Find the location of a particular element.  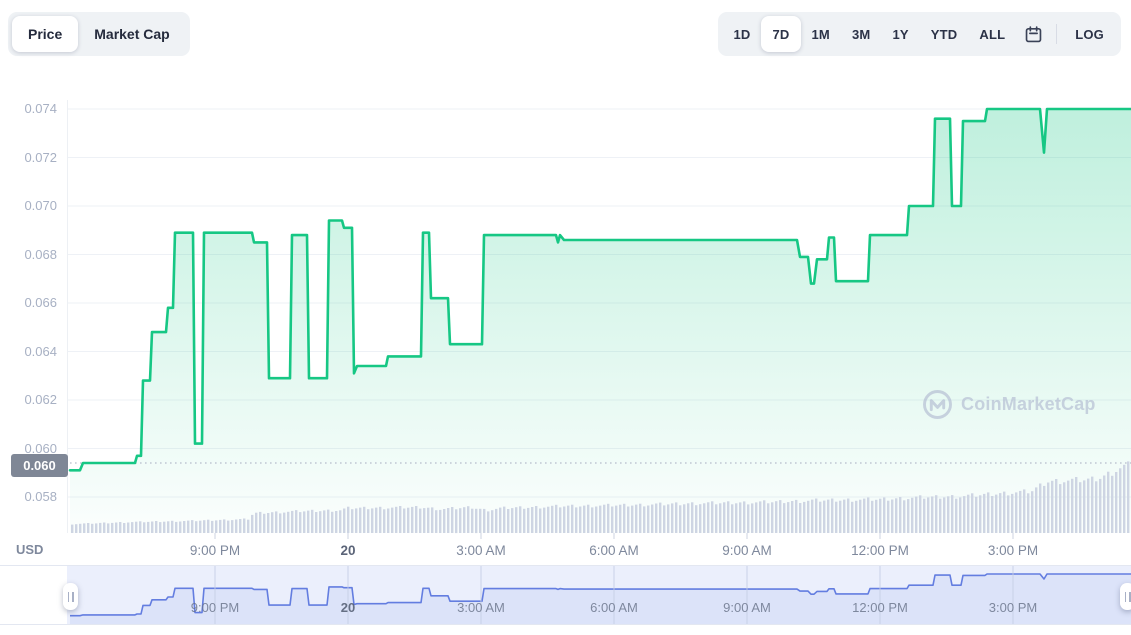

range-1d: 1D is located at coordinates (741, 34).